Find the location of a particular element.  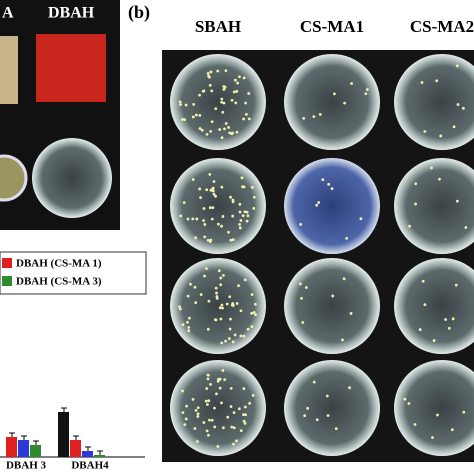

column-label: CS-MA2 is located at coordinates (442, 26).